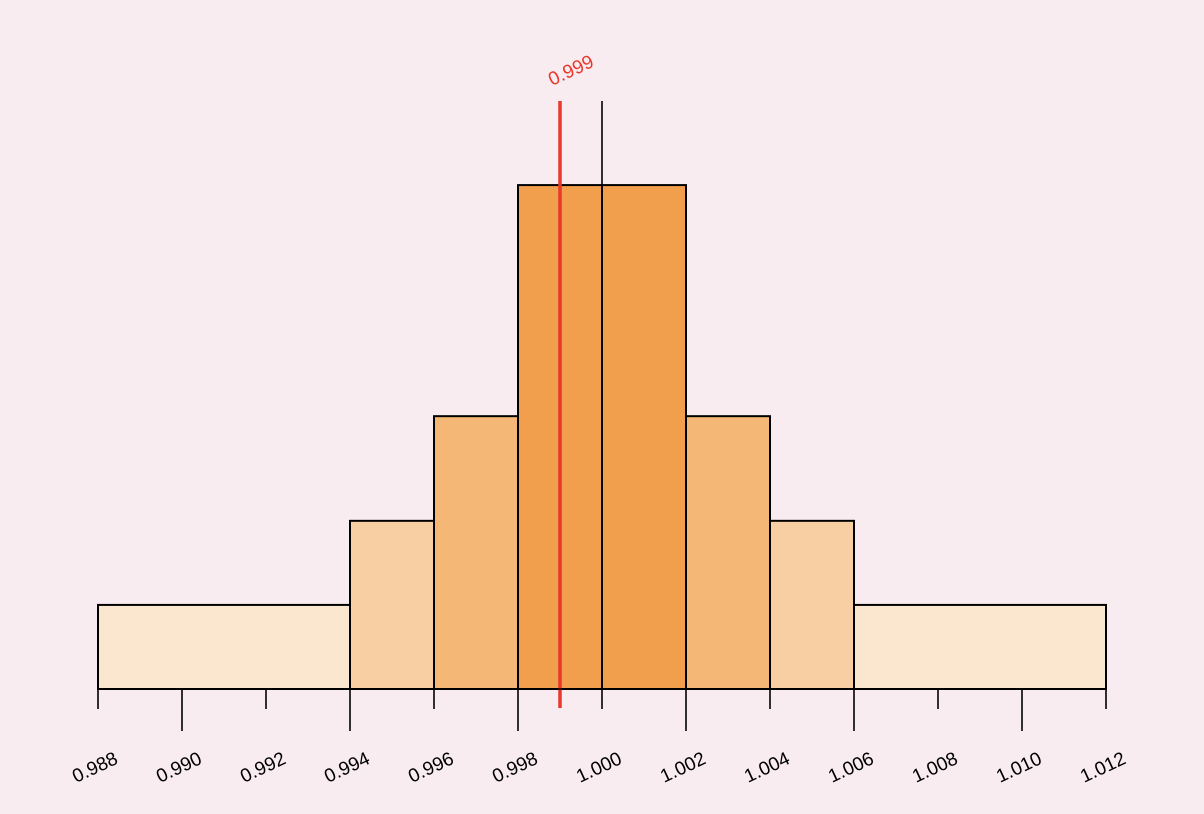  What do you see at coordinates (571, 70) in the screenshot?
I see `marker-label: 0.999` at bounding box center [571, 70].